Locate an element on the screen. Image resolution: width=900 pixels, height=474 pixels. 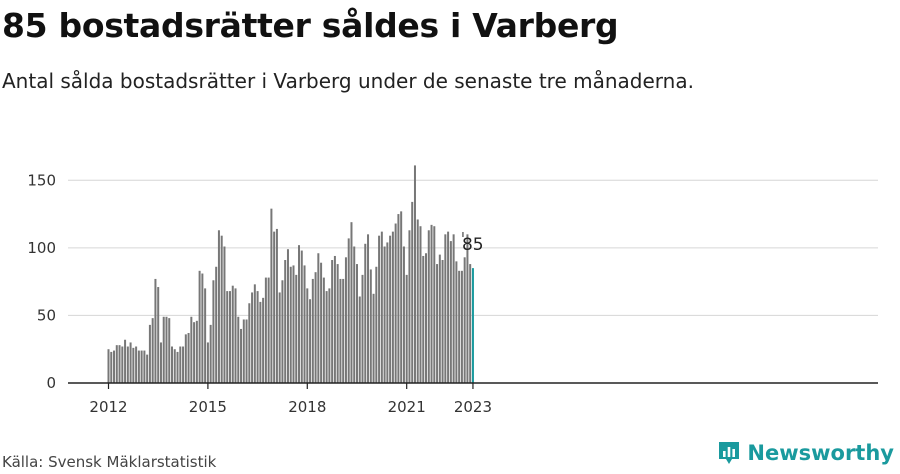
brand-logo: Newsworthy is located at coordinates (805, 453).